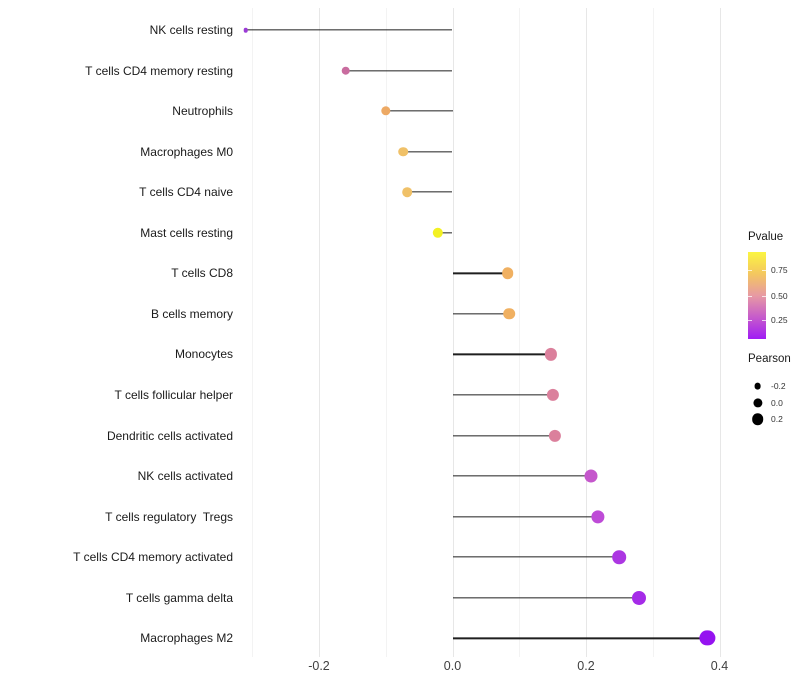 This screenshot has width=800, height=700. I want to click on y-axis-label: Monocytes, so click(203, 354).